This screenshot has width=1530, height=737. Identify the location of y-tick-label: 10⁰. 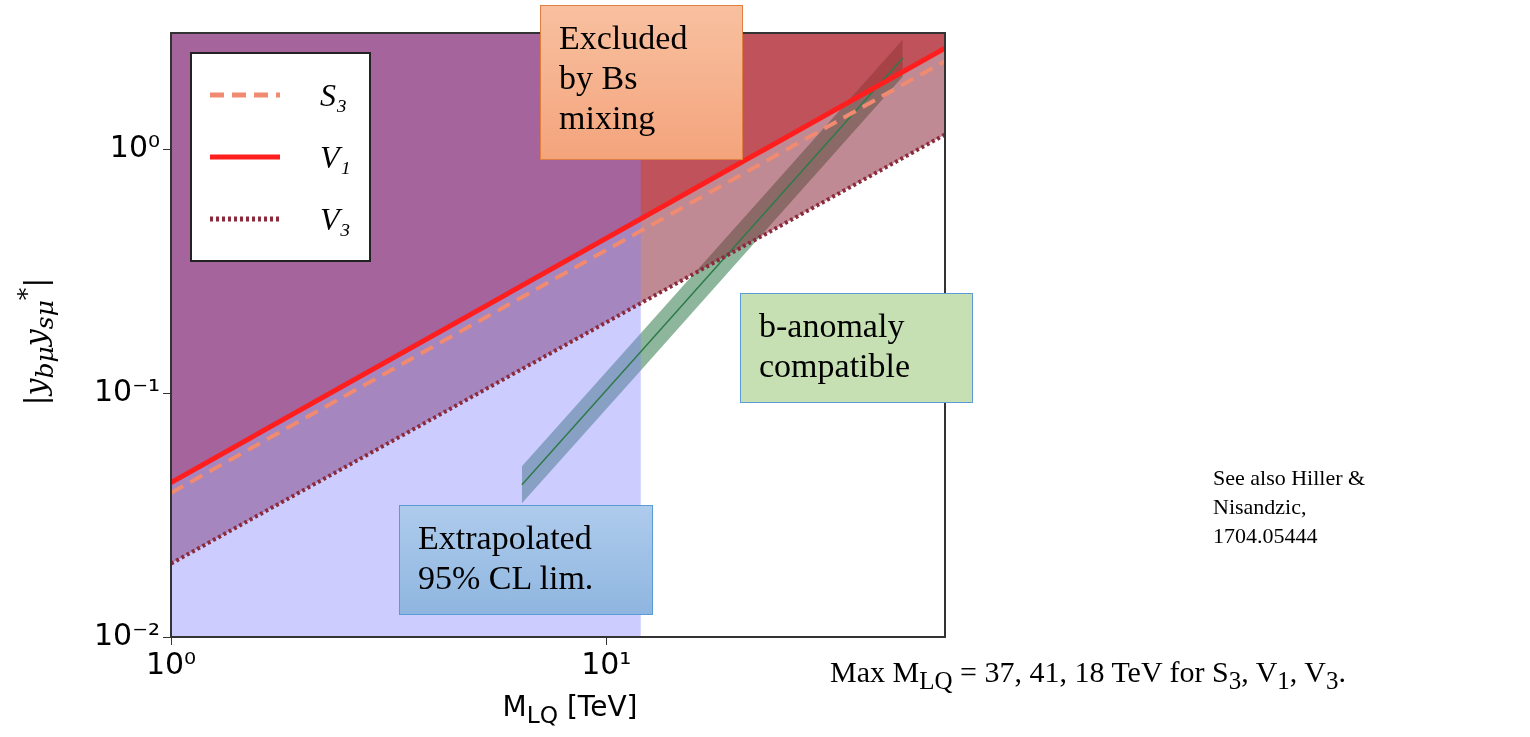
(134, 147).